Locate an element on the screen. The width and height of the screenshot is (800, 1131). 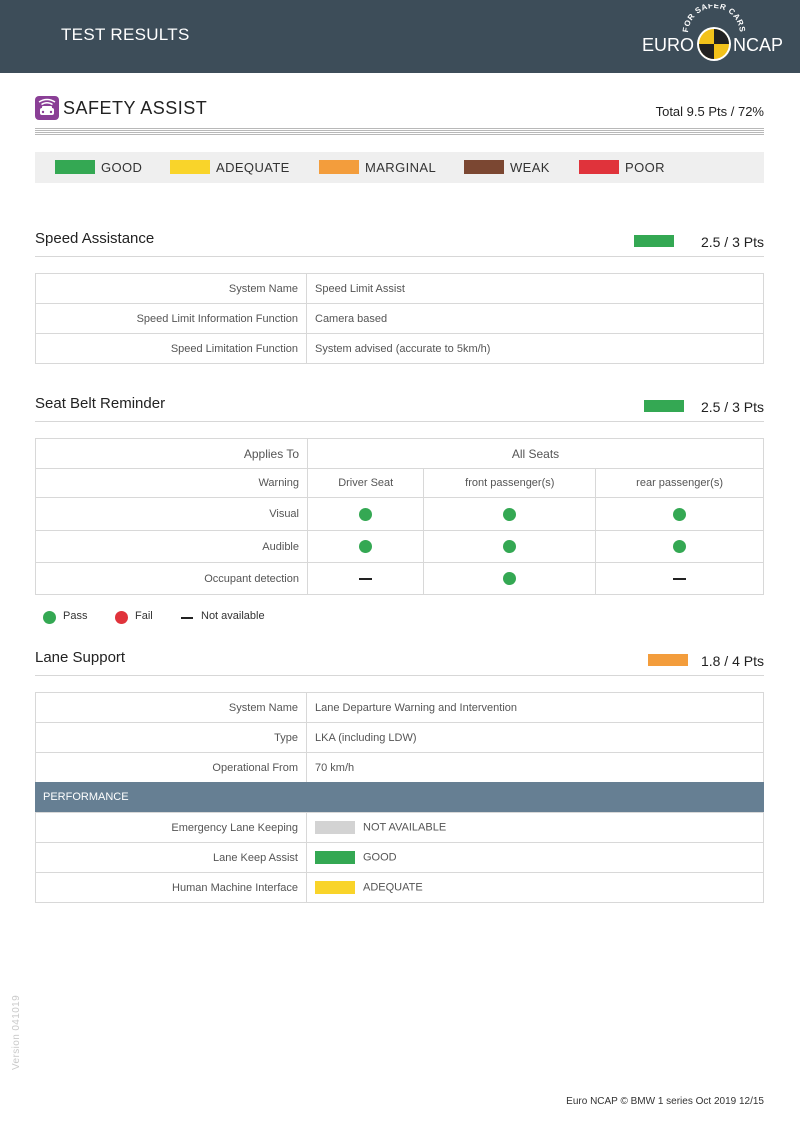
seat-belt-reminder-title: Seat Belt Reminder is located at coordinates (100, 403).